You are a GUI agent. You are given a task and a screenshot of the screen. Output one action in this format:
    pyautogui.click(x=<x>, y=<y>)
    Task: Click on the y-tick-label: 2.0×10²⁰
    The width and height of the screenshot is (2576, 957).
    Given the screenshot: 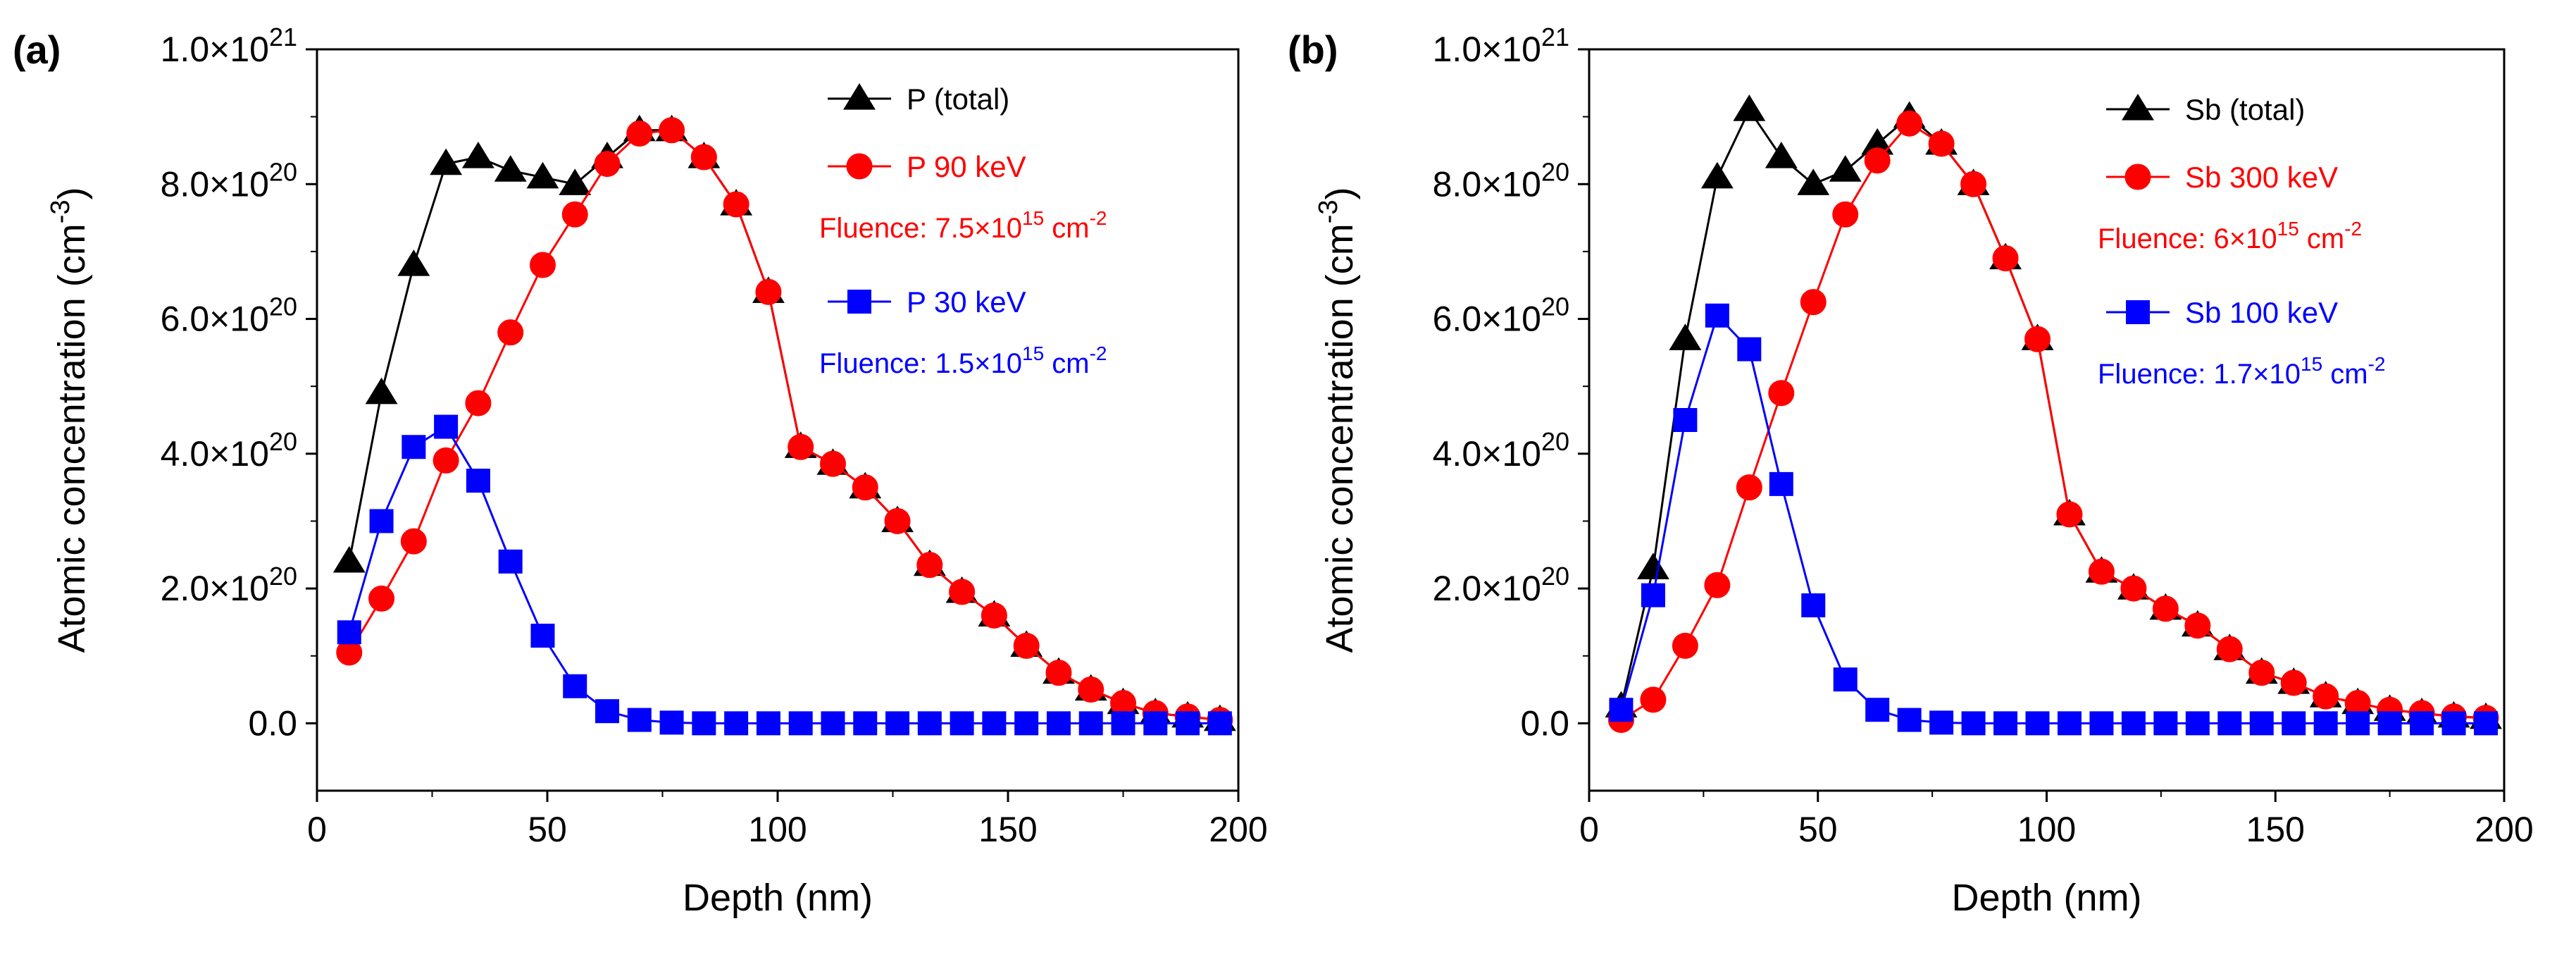 What is the action you would take?
    pyautogui.click(x=229, y=585)
    